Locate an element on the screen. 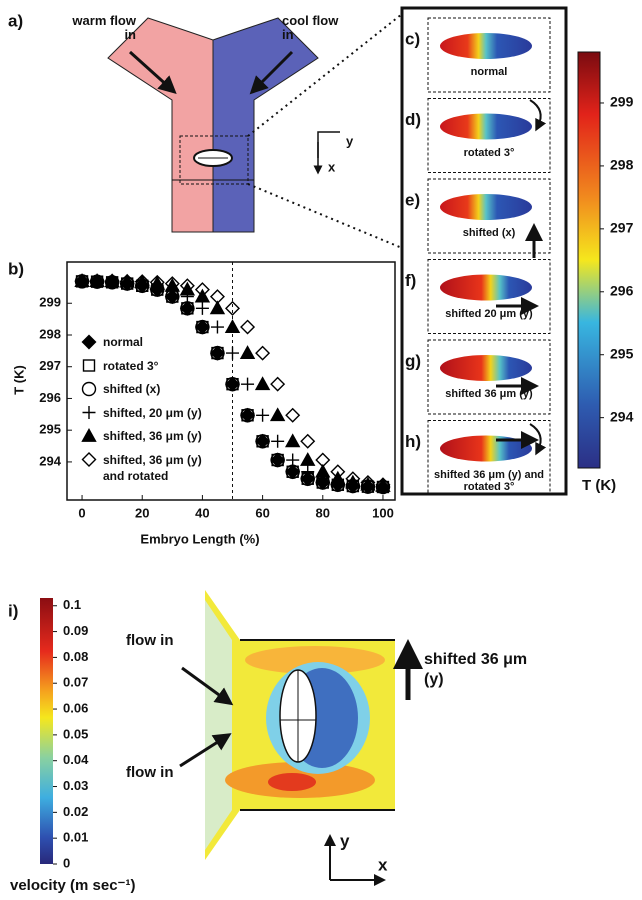 This screenshot has height=900, width=642. y-tick-label: 297 is located at coordinates (50, 365).